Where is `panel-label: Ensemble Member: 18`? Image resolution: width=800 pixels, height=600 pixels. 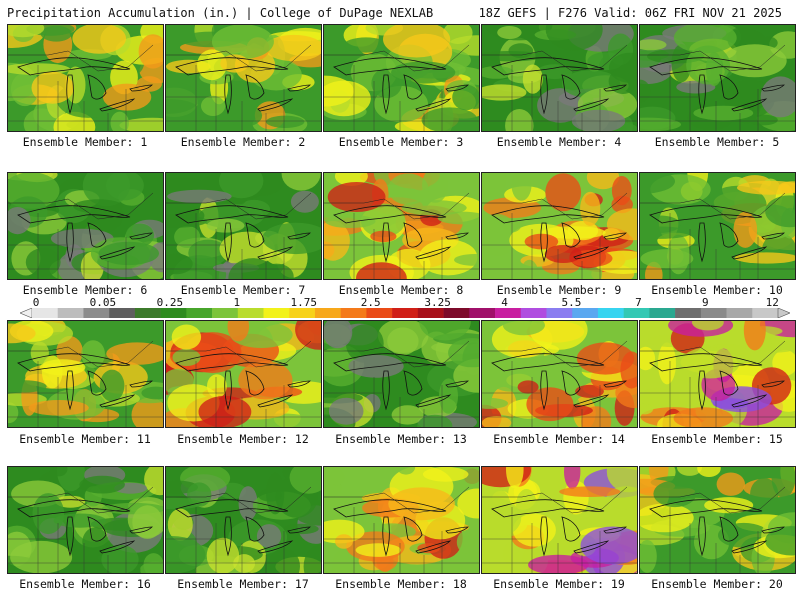
panel-label: Ensemble Member: 18 is located at coordinates (401, 584).